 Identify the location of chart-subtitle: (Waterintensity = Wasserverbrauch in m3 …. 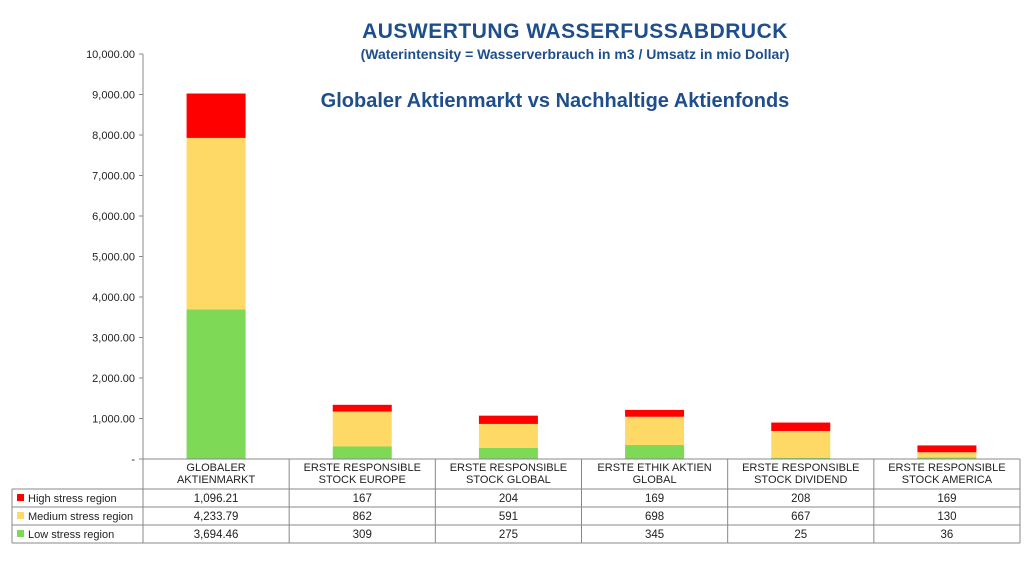
(575, 54).